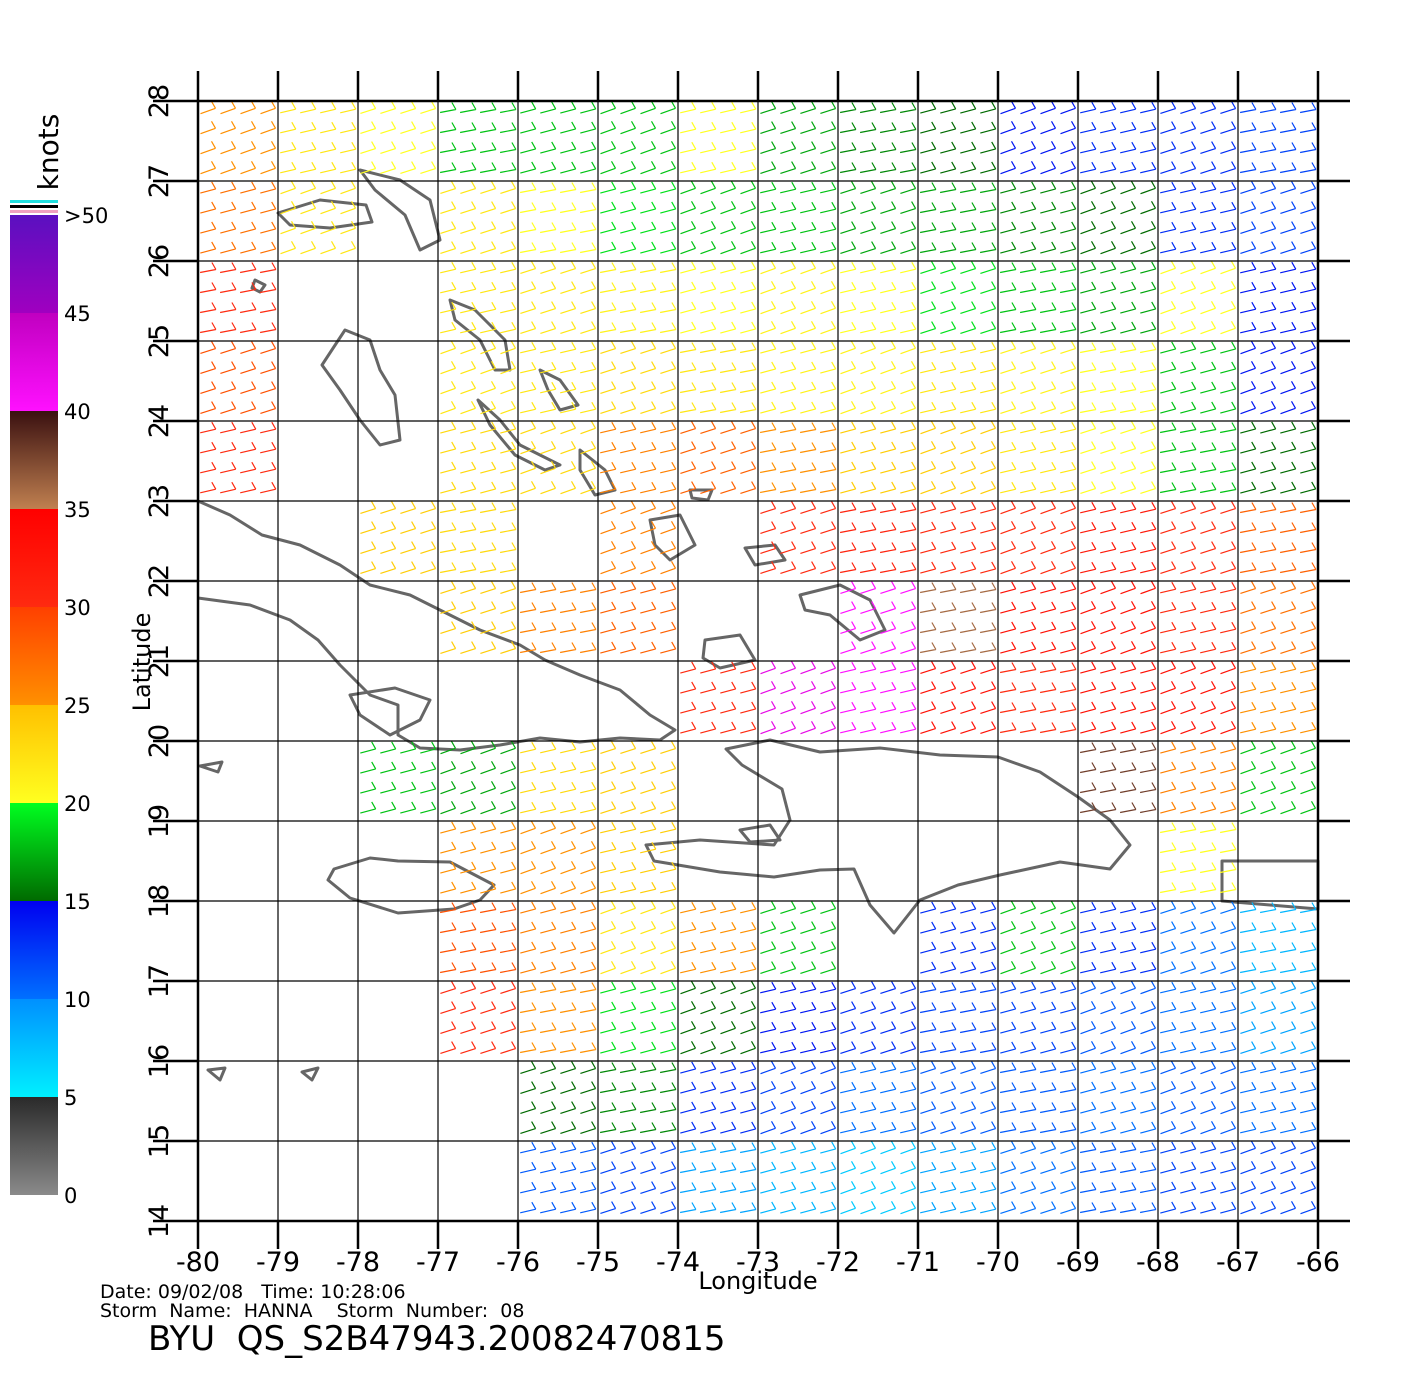 This screenshot has height=1400, width=1420. I want to click on x-tick-label: -73, so click(758, 1262).